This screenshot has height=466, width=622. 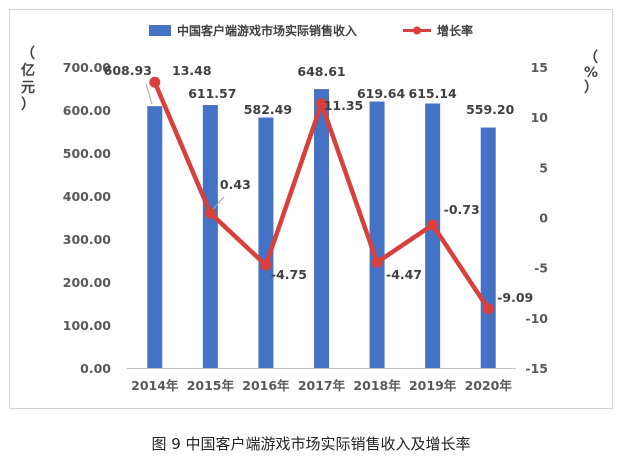 What do you see at coordinates (155, 385) in the screenshot?
I see `x-tick-label: 2014年` at bounding box center [155, 385].